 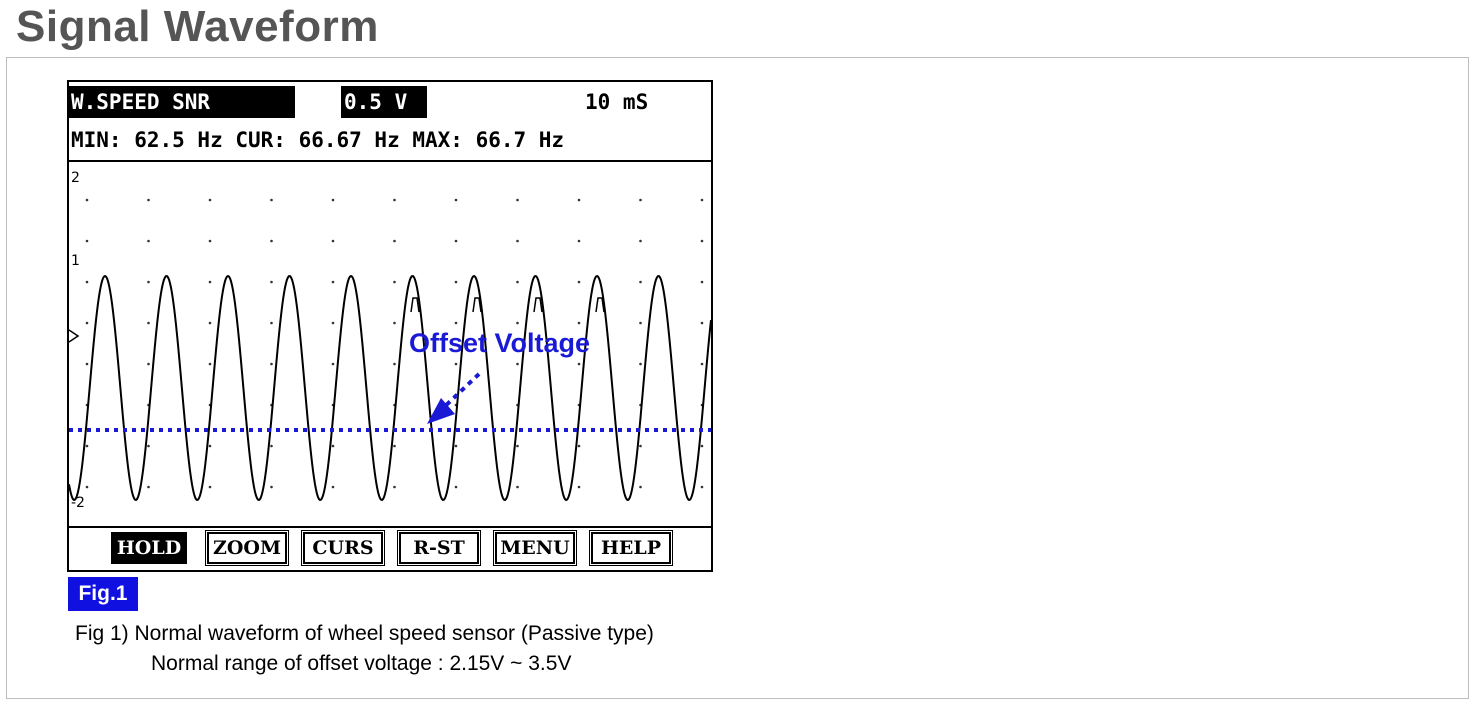 What do you see at coordinates (390, 388) in the screenshot?
I see `waveform-trace` at bounding box center [390, 388].